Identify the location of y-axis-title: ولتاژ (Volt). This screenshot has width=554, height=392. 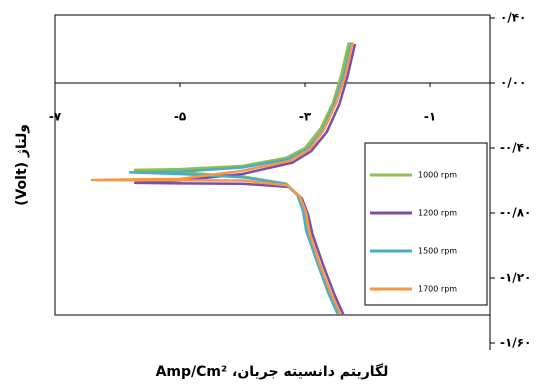
(22, 165).